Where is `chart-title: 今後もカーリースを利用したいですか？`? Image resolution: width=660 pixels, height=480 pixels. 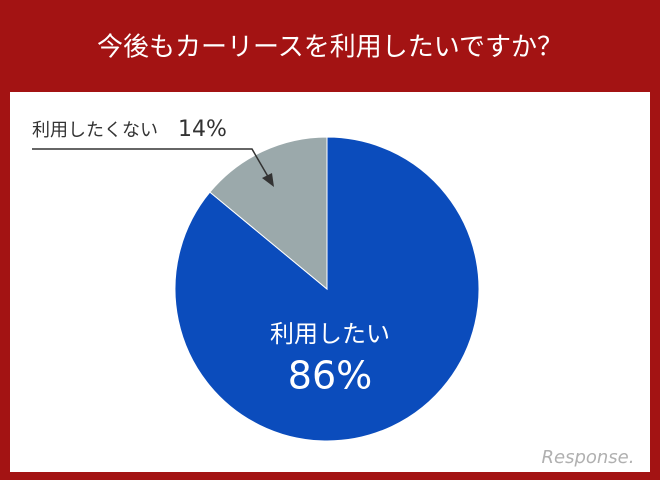
chart-title: 今後もカーリースを利用したいですか？ is located at coordinates (330, 48).